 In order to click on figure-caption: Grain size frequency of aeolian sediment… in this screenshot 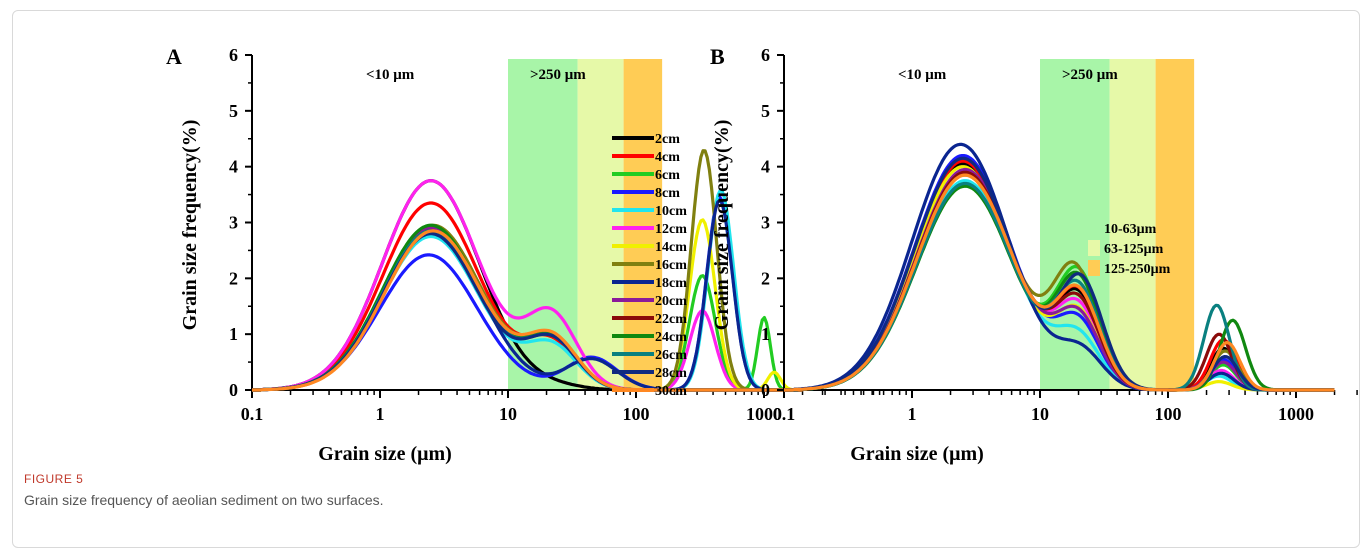, I will do `click(204, 500)`.